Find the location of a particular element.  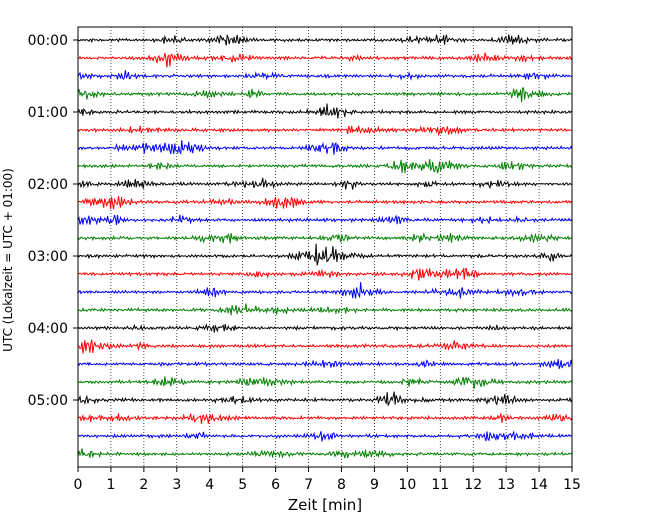

x-tick-label: 2 is located at coordinates (143, 485).